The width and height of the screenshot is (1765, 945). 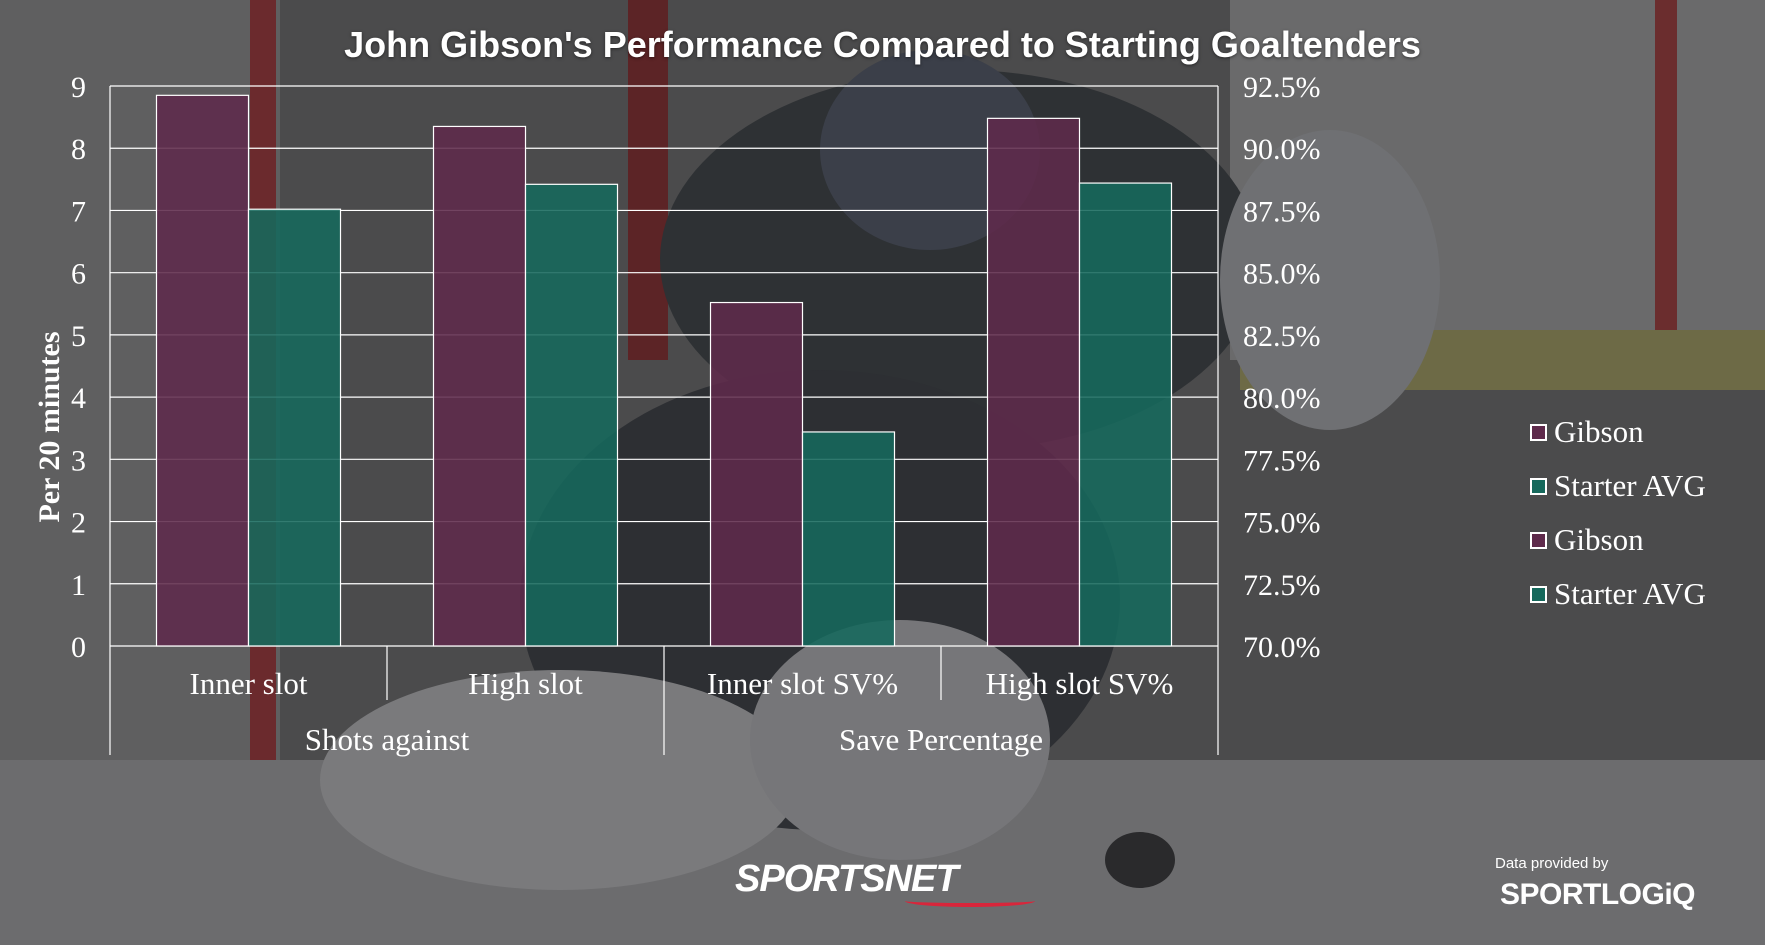 What do you see at coordinates (78, 211) in the screenshot?
I see `y-tick-label: 7` at bounding box center [78, 211].